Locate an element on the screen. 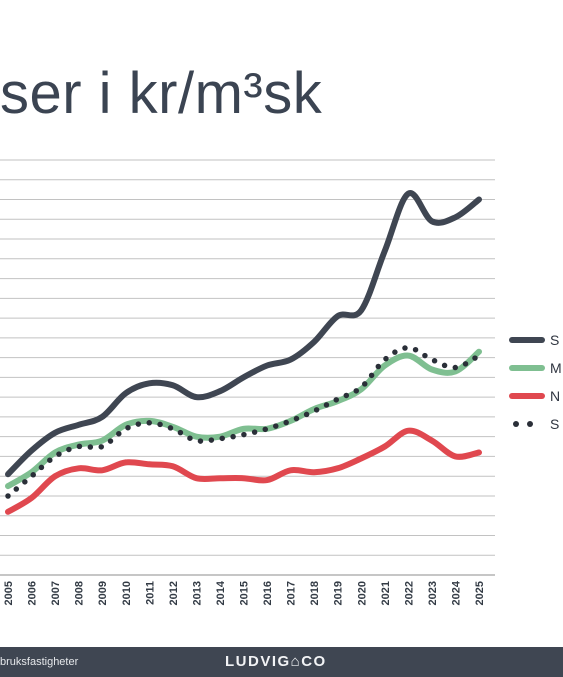 This screenshot has height=677, width=563. x-tick-label: 2018 is located at coordinates (315, 593).